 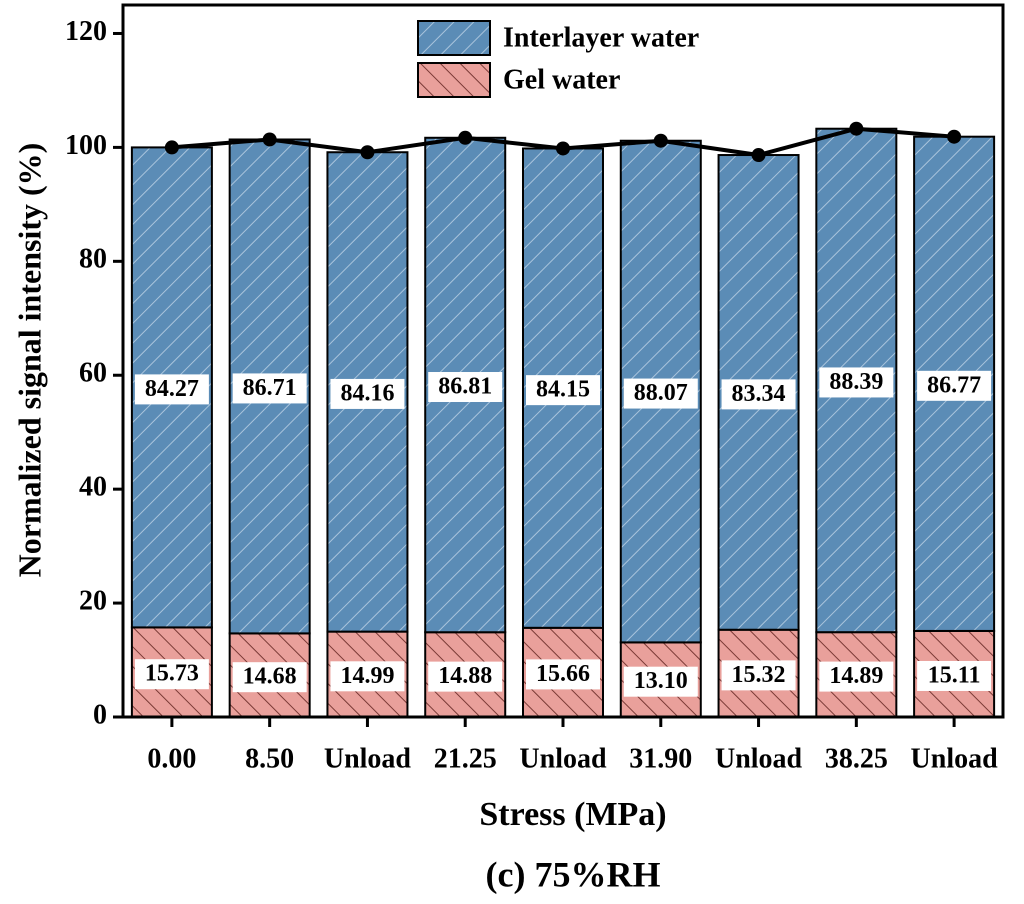 I want to click on x-tick-label: 31.90, so click(x=660, y=758).